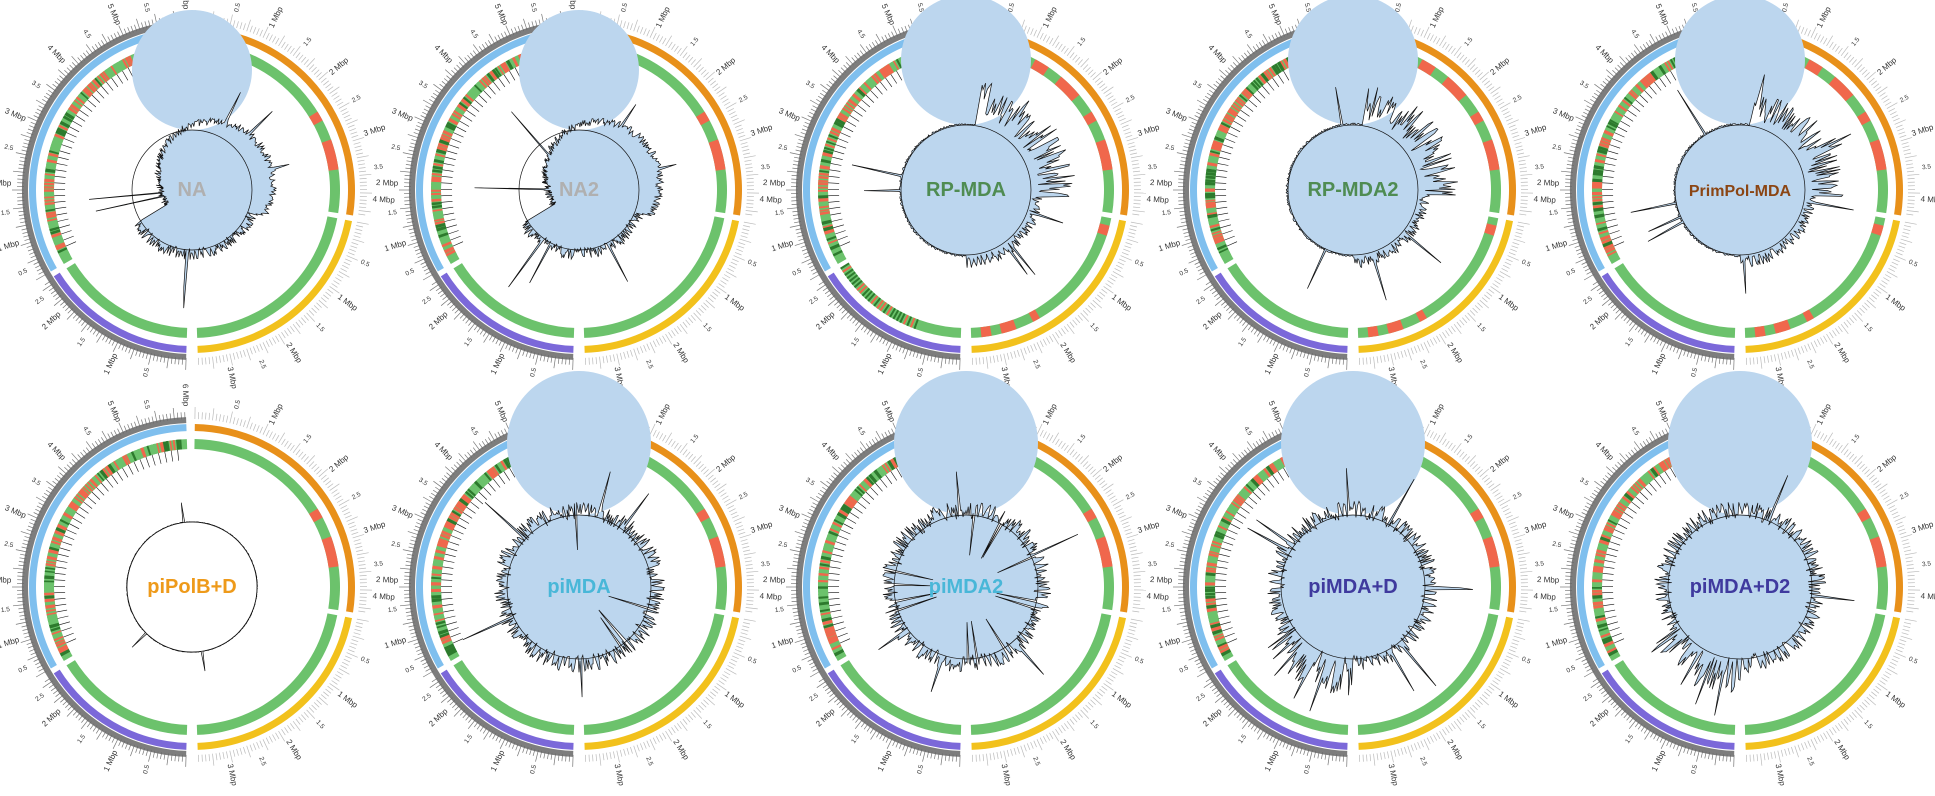 The height and width of the screenshot is (796, 1935). I want to click on tick-label: 5 Mbp, so click(501, 14).